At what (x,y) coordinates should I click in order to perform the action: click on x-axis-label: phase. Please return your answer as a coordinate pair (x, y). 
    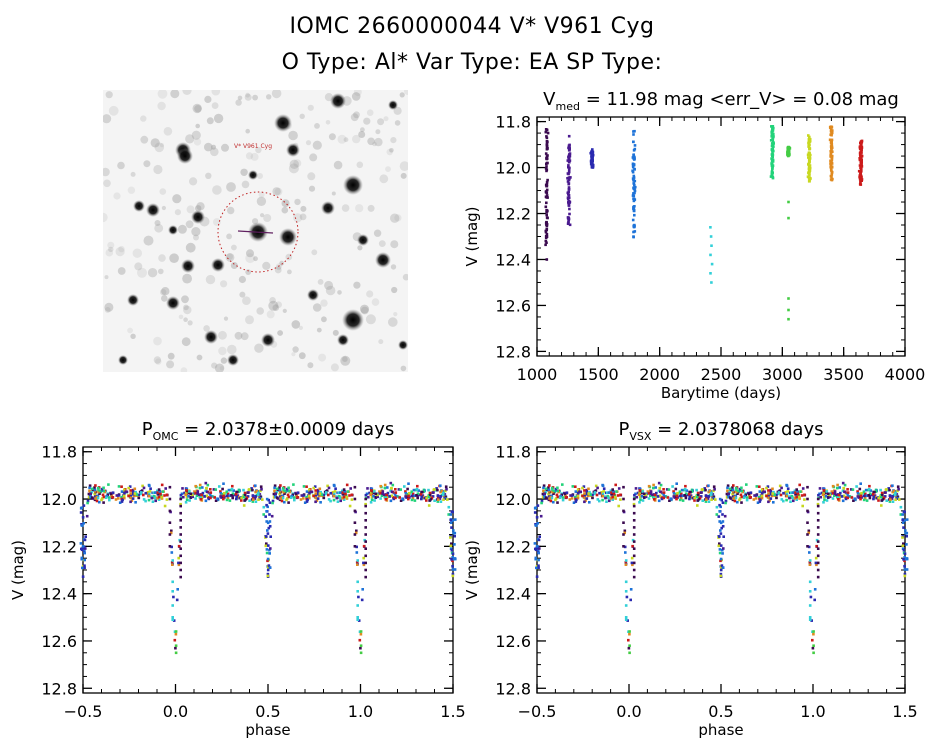
    Looking at the image, I should click on (267, 730).